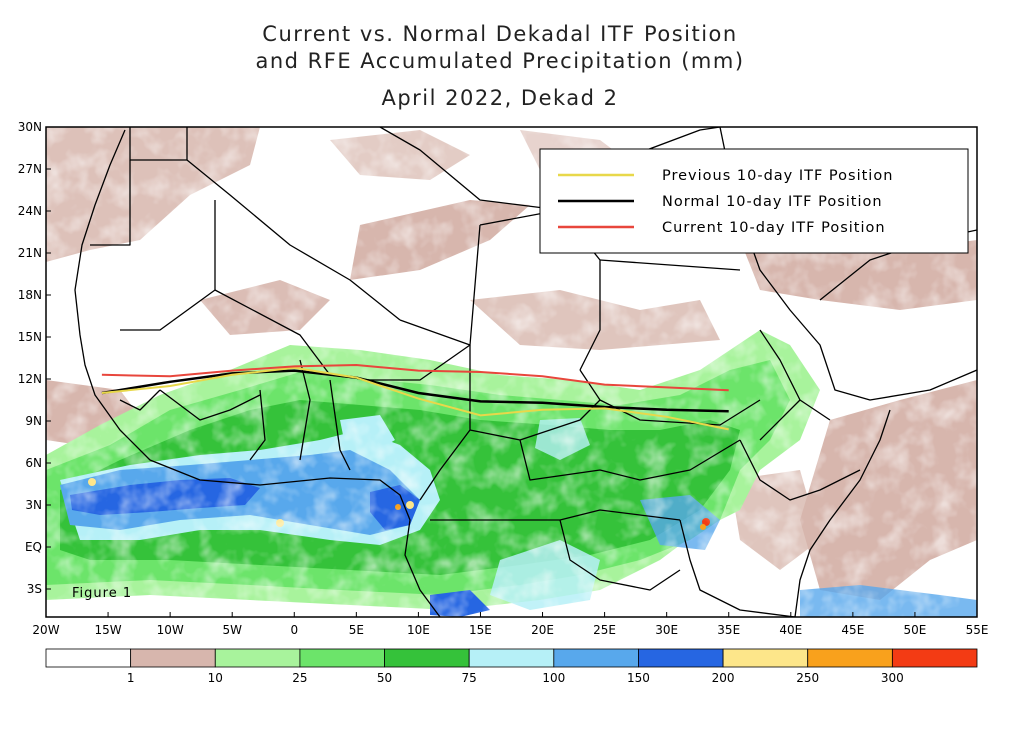  I want to click on lon-label: 50E, so click(915, 630).